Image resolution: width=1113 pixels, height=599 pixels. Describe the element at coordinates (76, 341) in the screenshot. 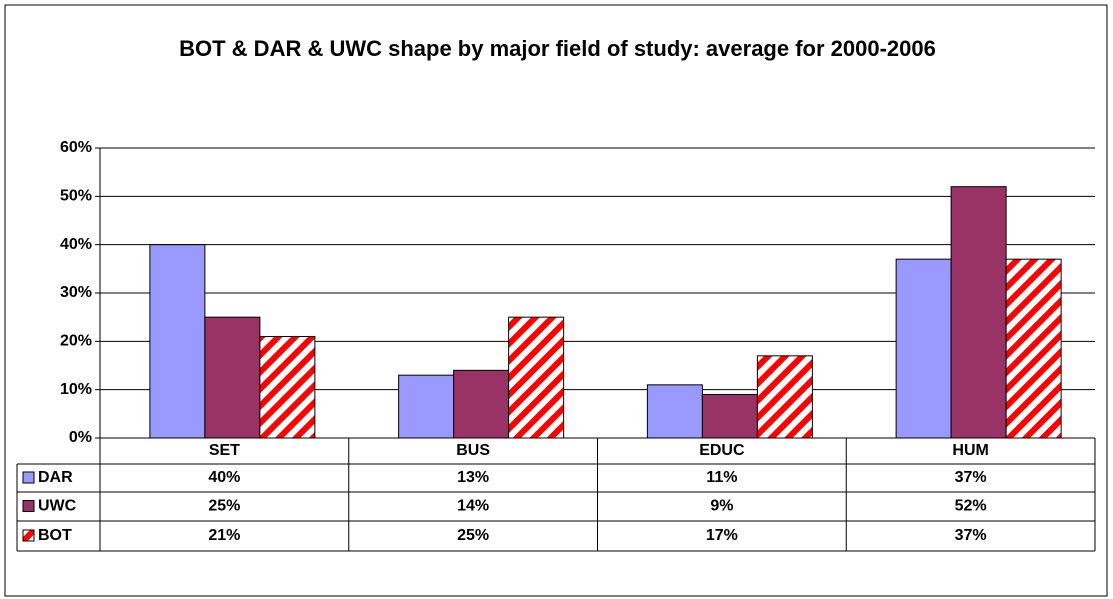

I see `y-tick-label: 20%` at that location.